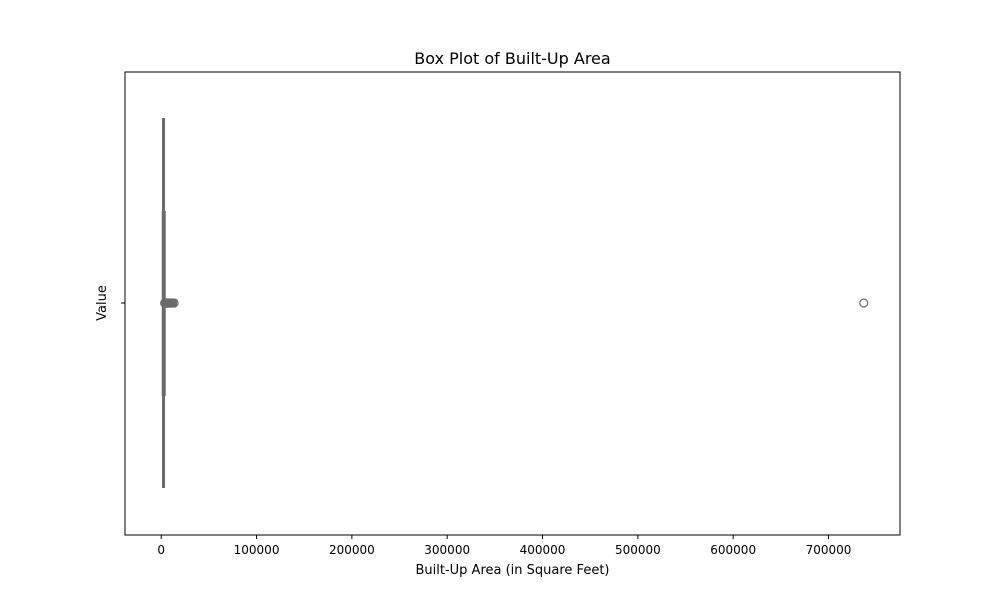  What do you see at coordinates (352, 550) in the screenshot?
I see `x-tick-label: 200000` at bounding box center [352, 550].